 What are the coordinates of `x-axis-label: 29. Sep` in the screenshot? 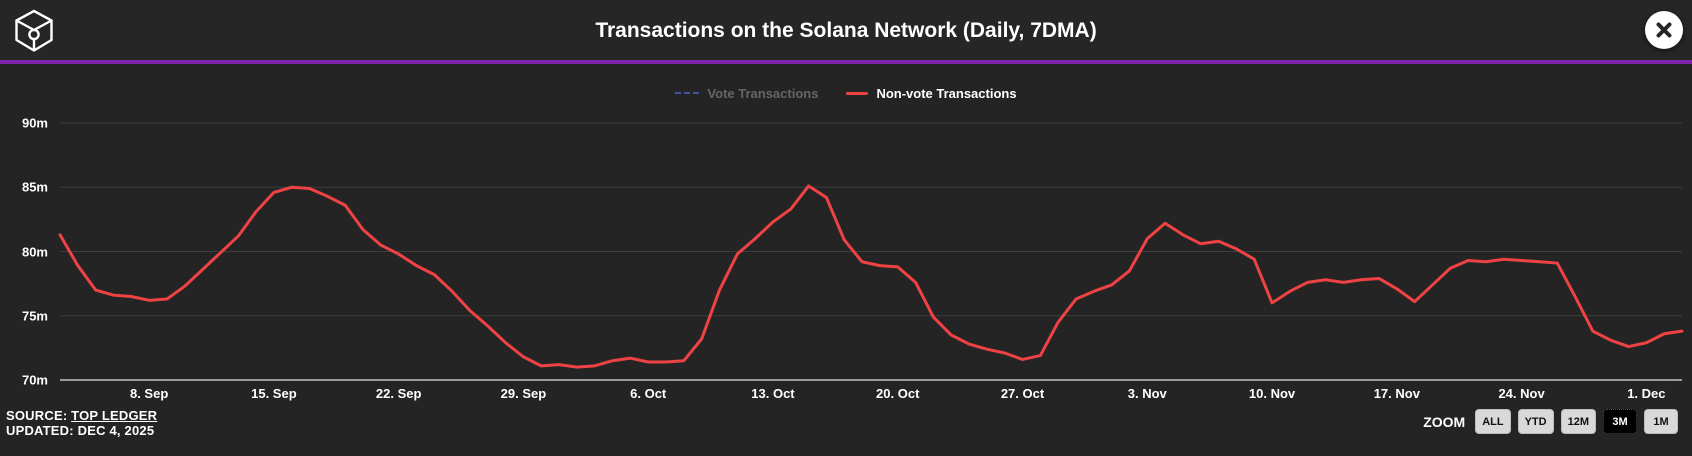 It's located at (523, 393).